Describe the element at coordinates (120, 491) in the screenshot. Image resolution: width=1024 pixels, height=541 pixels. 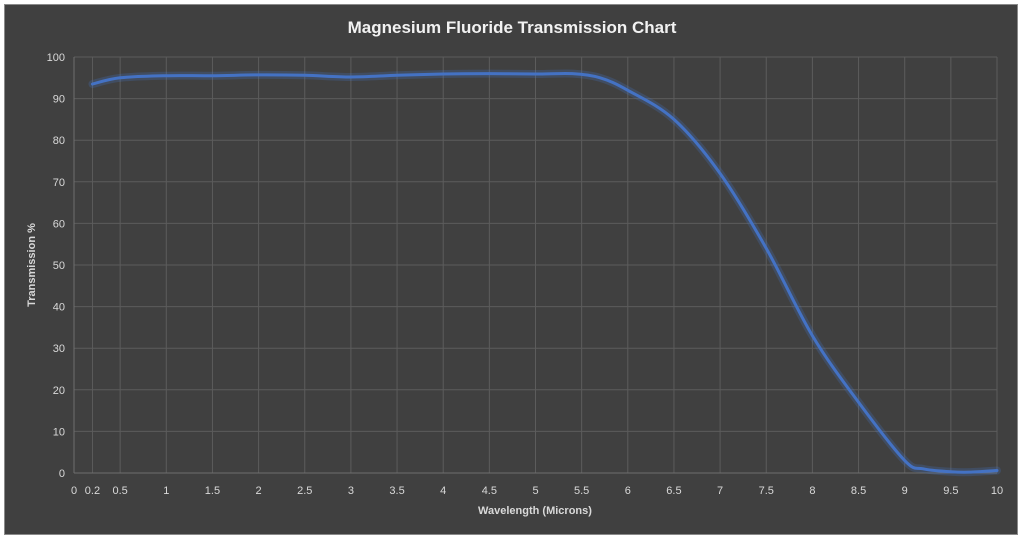
I see `x-tick-label: 0.5` at that location.